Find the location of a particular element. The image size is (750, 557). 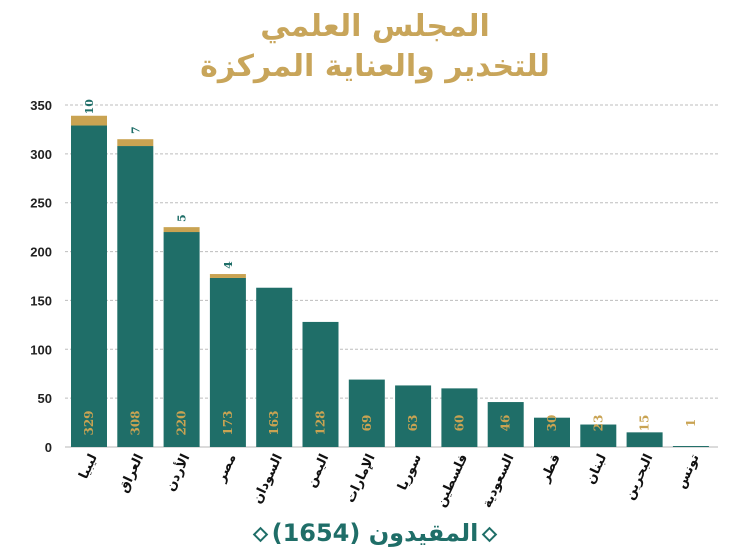

y-tick-label: 250 is located at coordinates (41, 203).